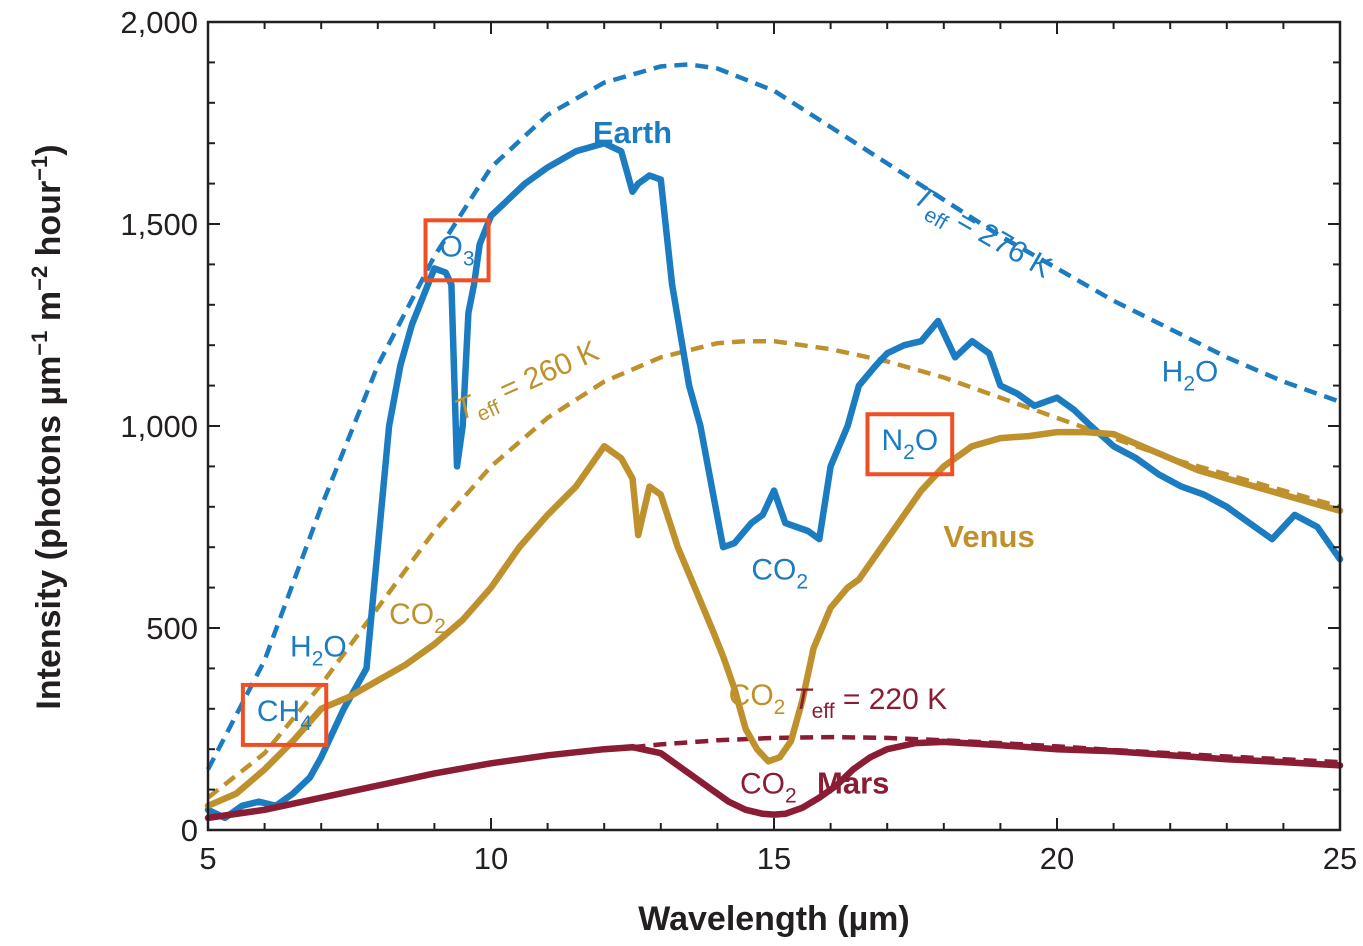  I want to click on annotation-mars: Mars, so click(853, 783).